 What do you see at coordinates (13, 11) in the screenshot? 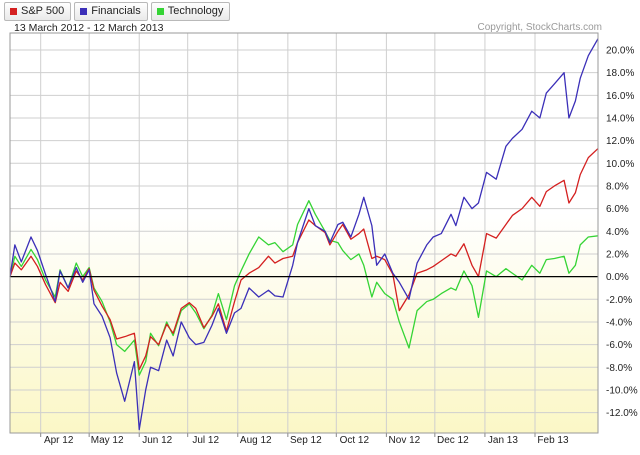
I see `sp500-swatch` at bounding box center [13, 11].